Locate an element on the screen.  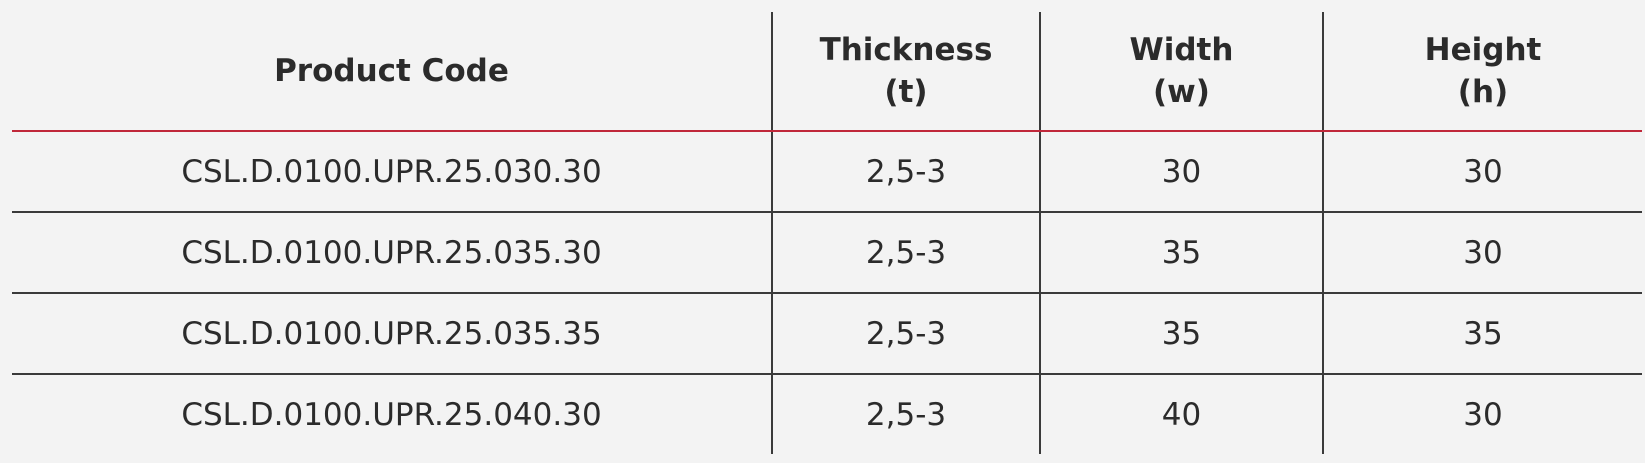
header-product-code: Product Code is located at coordinates (392, 72).